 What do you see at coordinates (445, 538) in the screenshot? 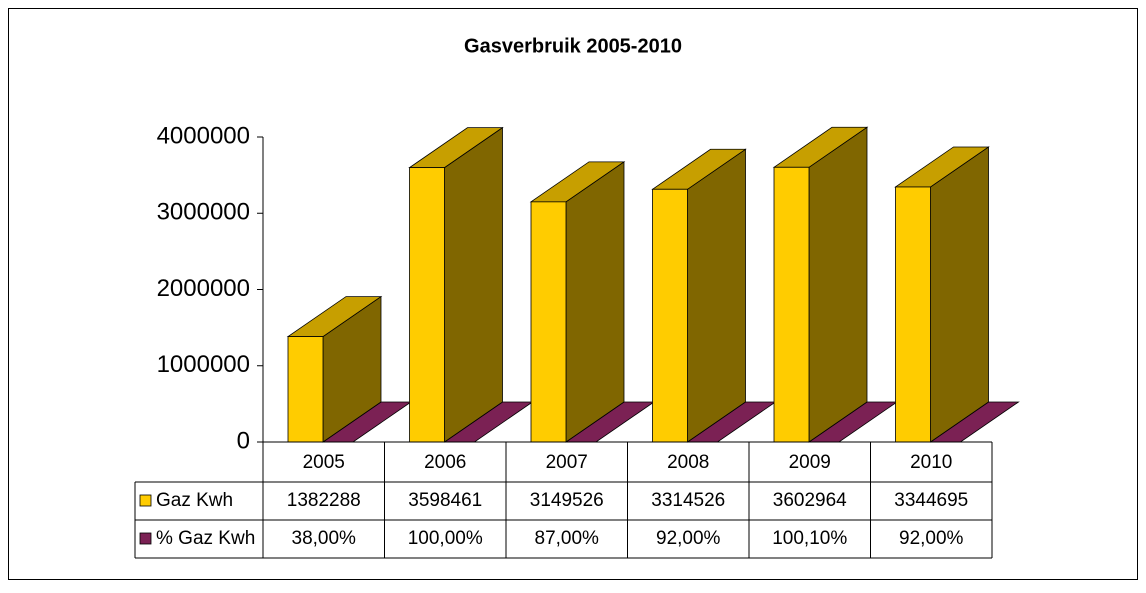
I see `table-value: 100,00%` at bounding box center [445, 538].